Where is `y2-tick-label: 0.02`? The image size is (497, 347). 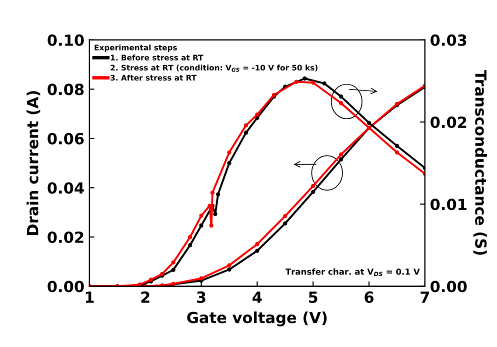 y2-tick-label: 0.02 is located at coordinates (448, 122).